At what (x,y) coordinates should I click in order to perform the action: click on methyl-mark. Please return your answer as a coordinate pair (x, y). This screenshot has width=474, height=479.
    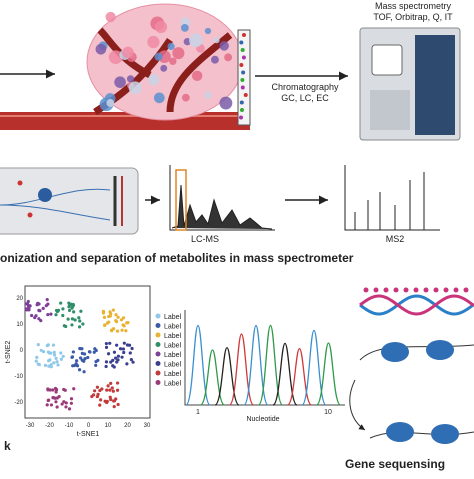
    Looking at the image, I should click on (426, 290).